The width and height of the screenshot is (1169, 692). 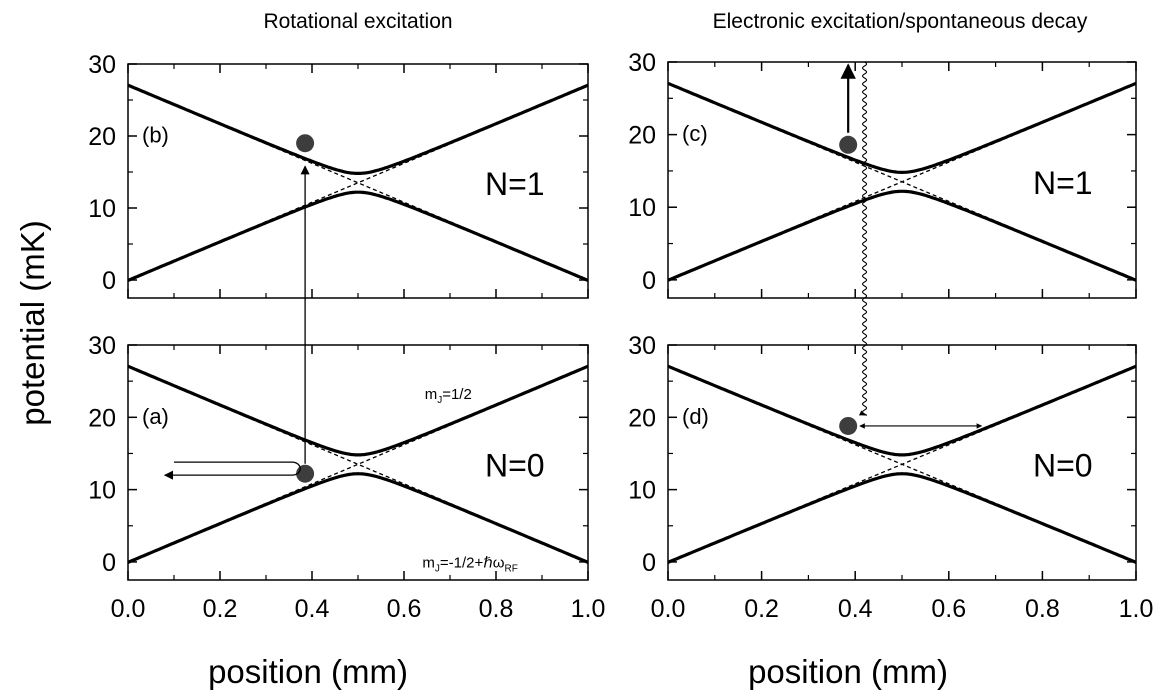 I want to click on mj-upper-label: mJ=1/2, so click(x=448, y=396).